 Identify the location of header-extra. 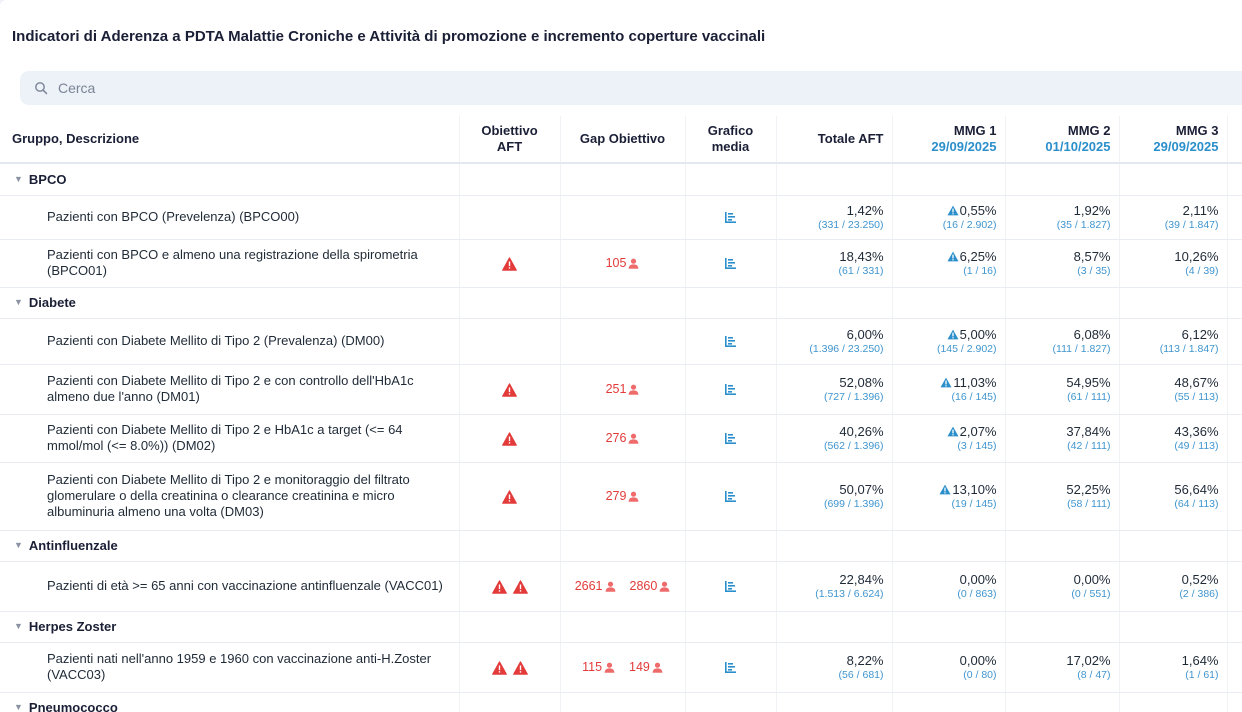
(1234, 140).